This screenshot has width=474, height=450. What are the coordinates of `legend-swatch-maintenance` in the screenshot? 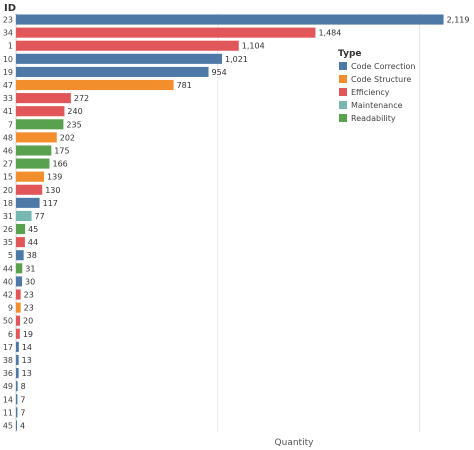 It's located at (343, 105).